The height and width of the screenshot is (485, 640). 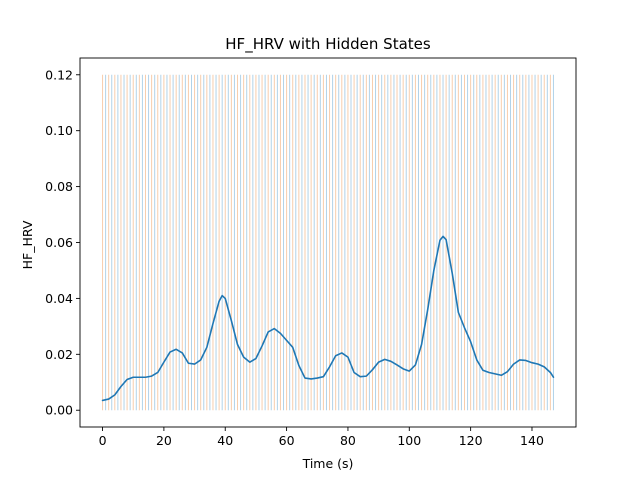 What do you see at coordinates (328, 44) in the screenshot?
I see `chart-title: HF_HRV with Hidden States` at bounding box center [328, 44].